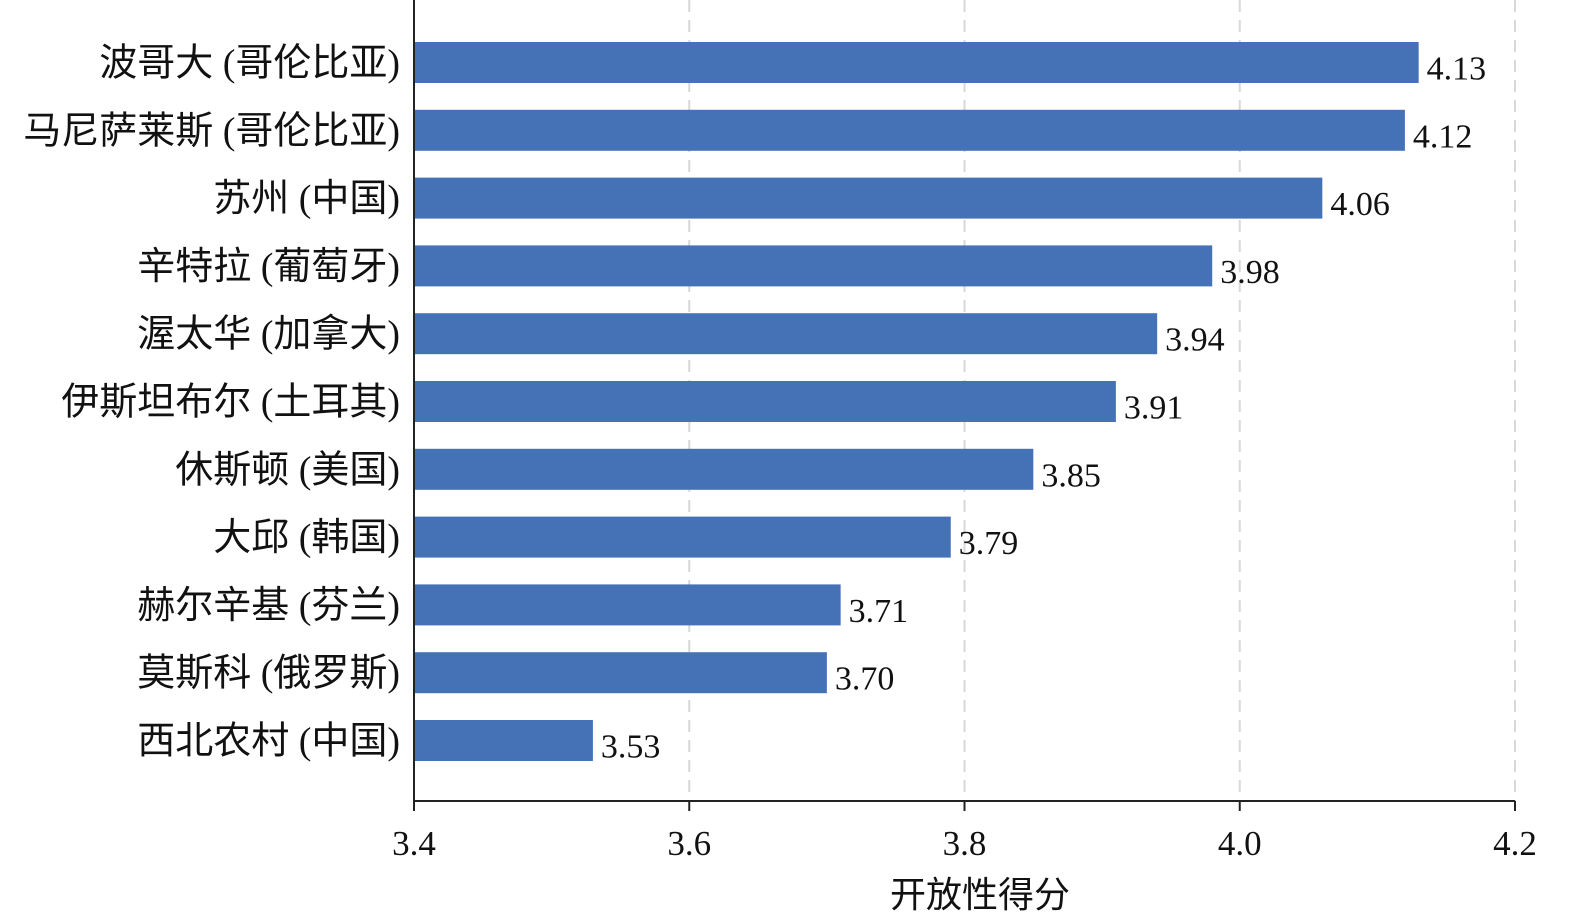 The height and width of the screenshot is (923, 1575). I want to click on category-label: 伊斯坦布尔 (土耳其), so click(230, 403).